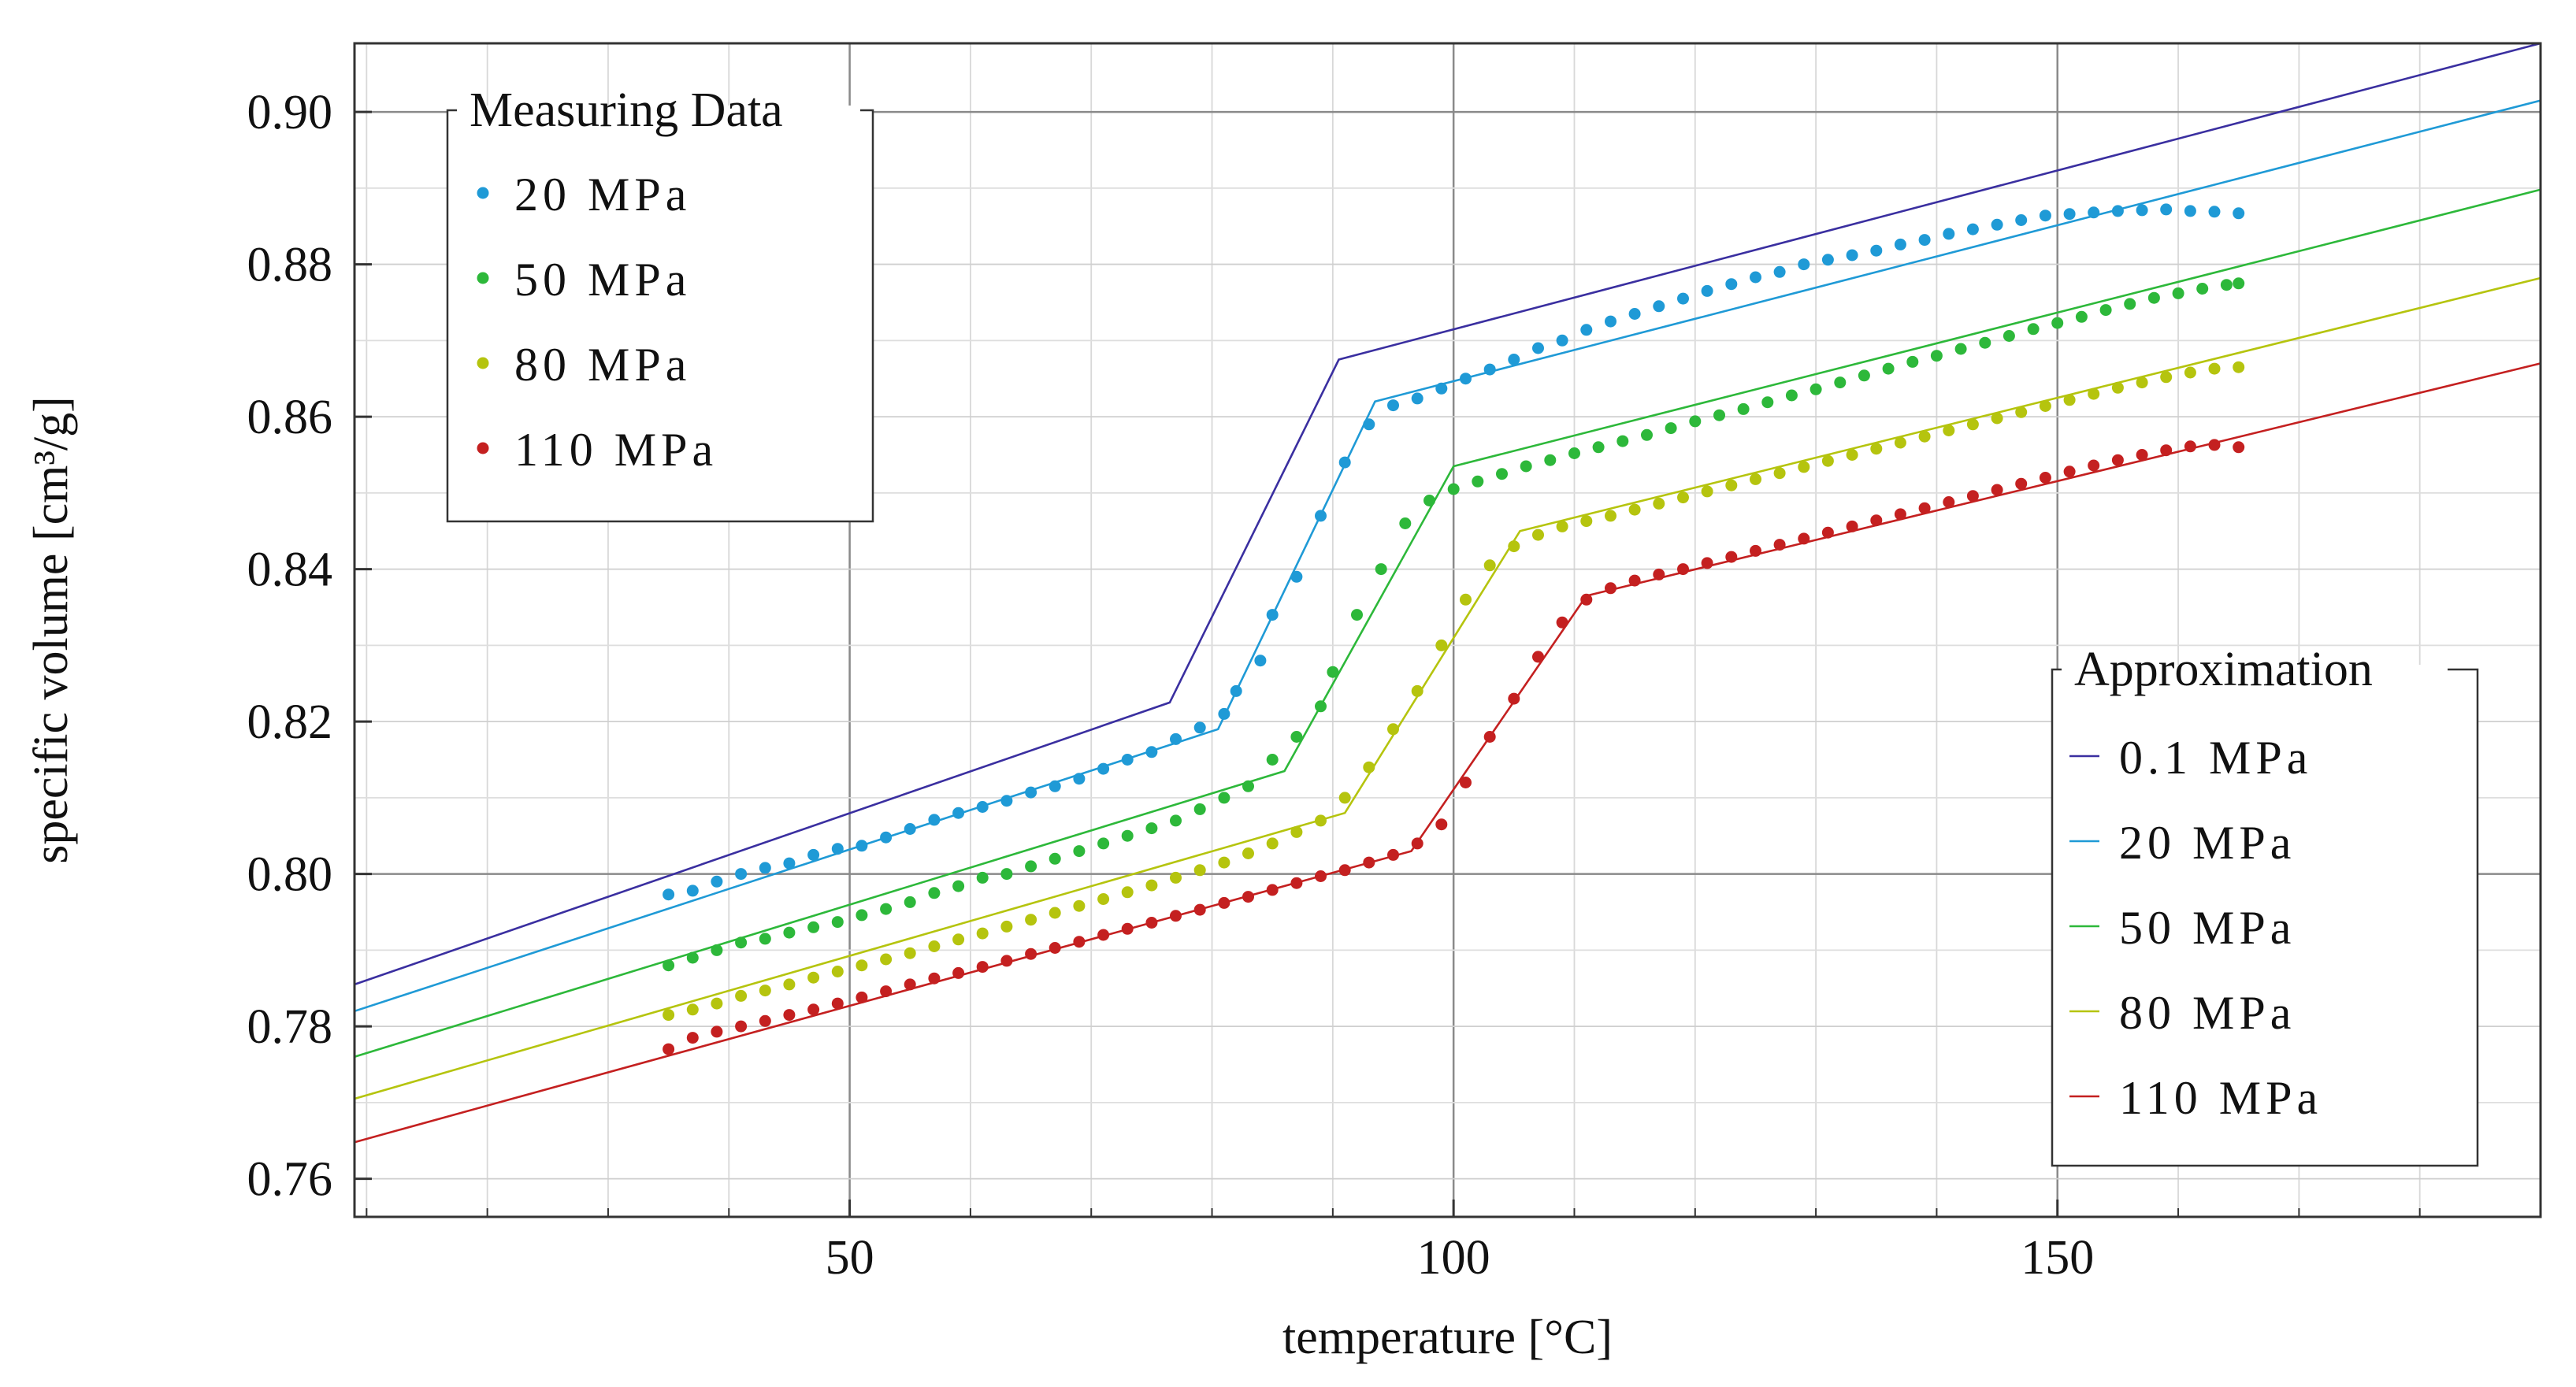  Describe the element at coordinates (290, 1180) in the screenshot. I see `y-tick-label: 0.76` at that location.